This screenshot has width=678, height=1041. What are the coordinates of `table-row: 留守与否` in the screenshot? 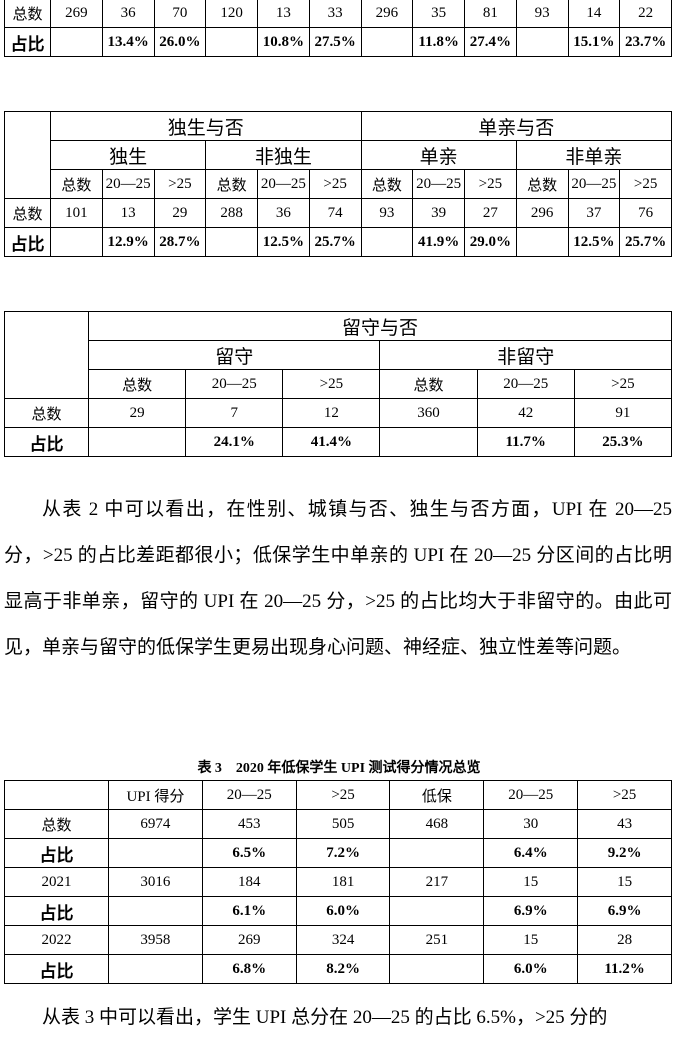 It's located at (338, 355).